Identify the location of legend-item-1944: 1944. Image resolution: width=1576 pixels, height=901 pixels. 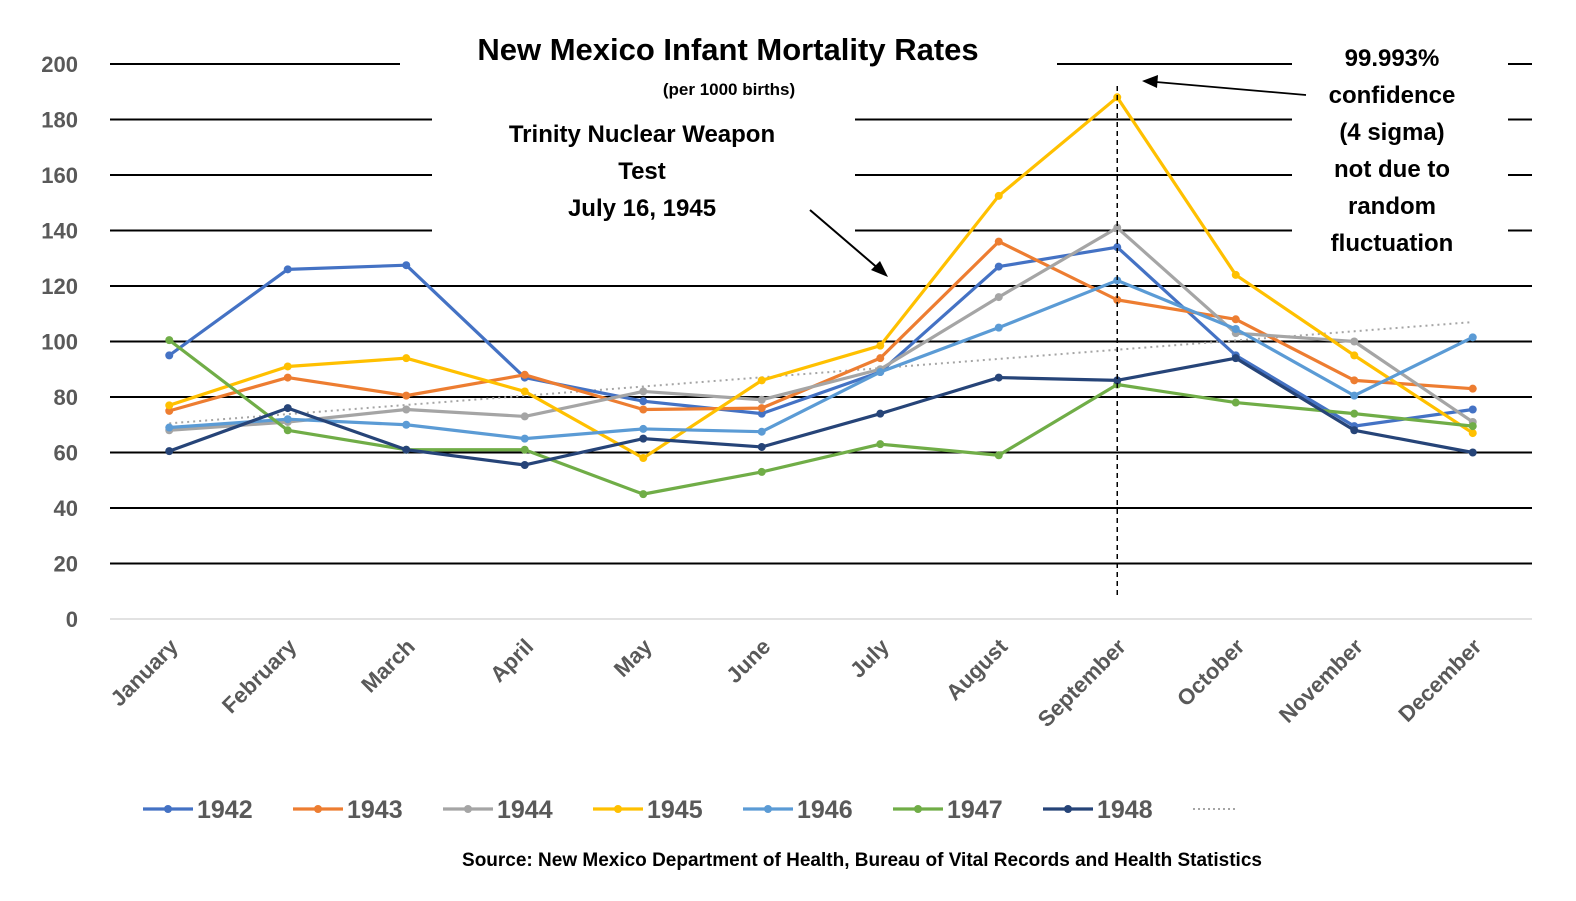
(498, 810).